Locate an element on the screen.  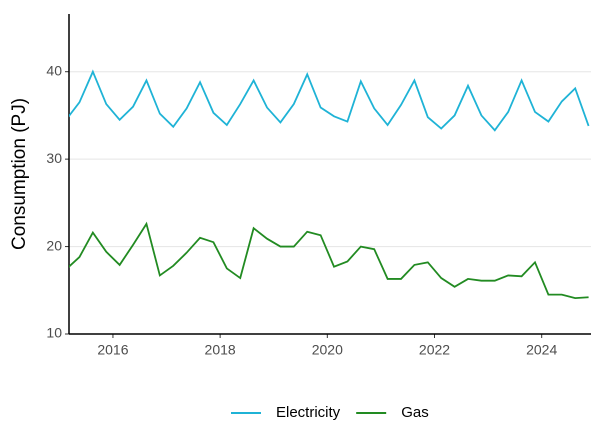
x-tick-label: 2024 is located at coordinates (541, 350).